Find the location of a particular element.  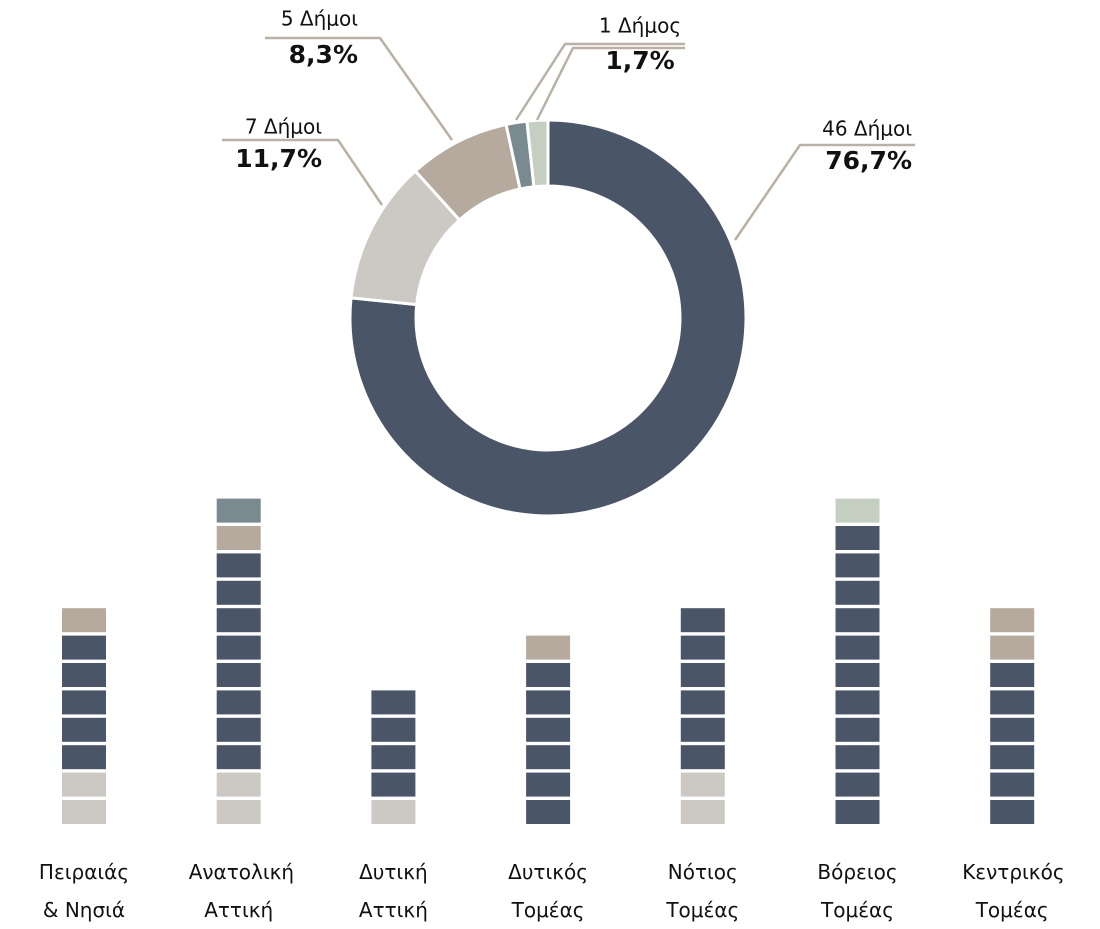

percent-label: 11,7% is located at coordinates (278, 158).